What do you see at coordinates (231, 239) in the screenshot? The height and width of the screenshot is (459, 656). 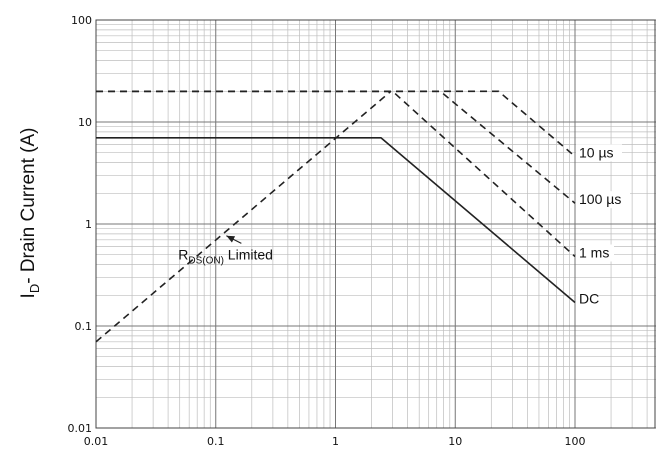 I see `annotation-arrowhead` at bounding box center [231, 239].